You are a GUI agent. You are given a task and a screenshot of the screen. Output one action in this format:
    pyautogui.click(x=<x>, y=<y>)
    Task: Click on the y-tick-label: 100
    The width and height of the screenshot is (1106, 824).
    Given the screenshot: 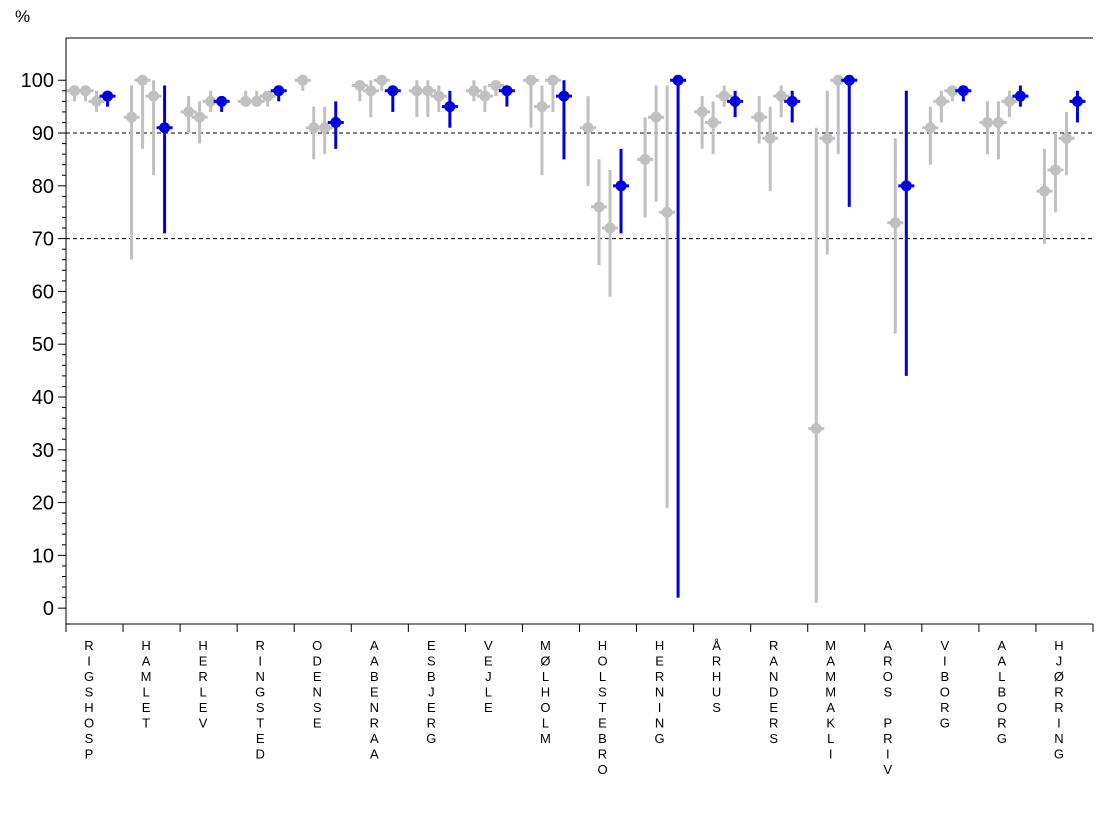 What is the action you would take?
    pyautogui.click(x=37, y=81)
    